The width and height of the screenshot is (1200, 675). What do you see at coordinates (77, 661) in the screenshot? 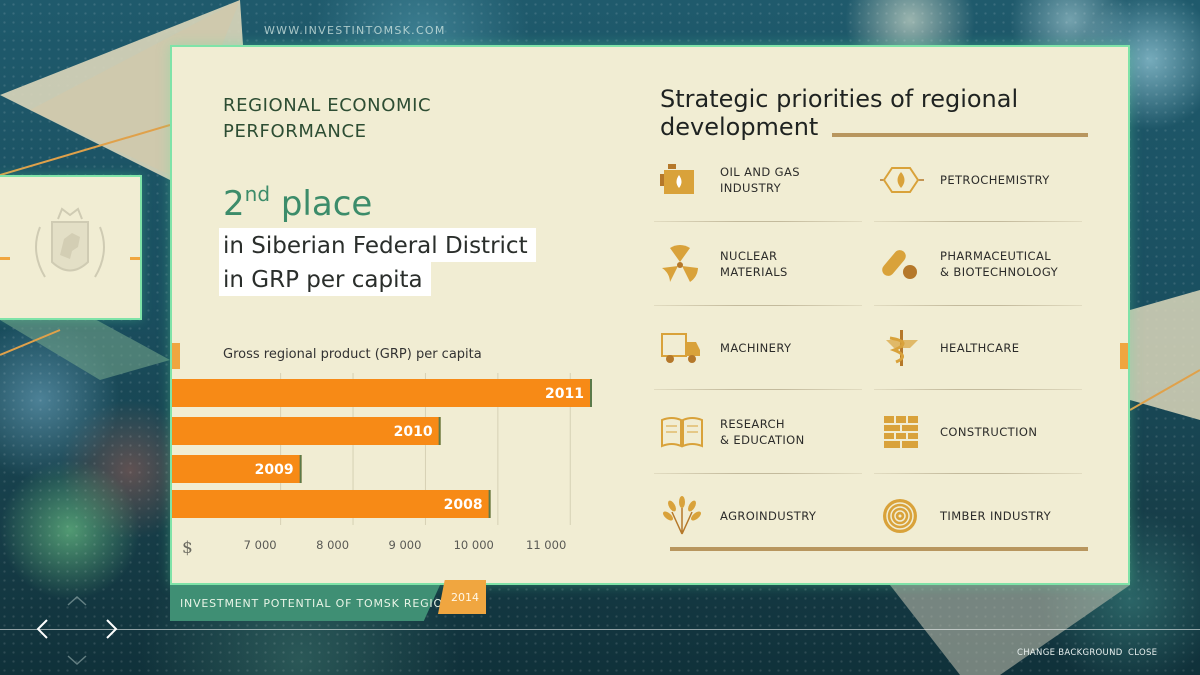
I see `chevron-down-icon` at bounding box center [77, 661].